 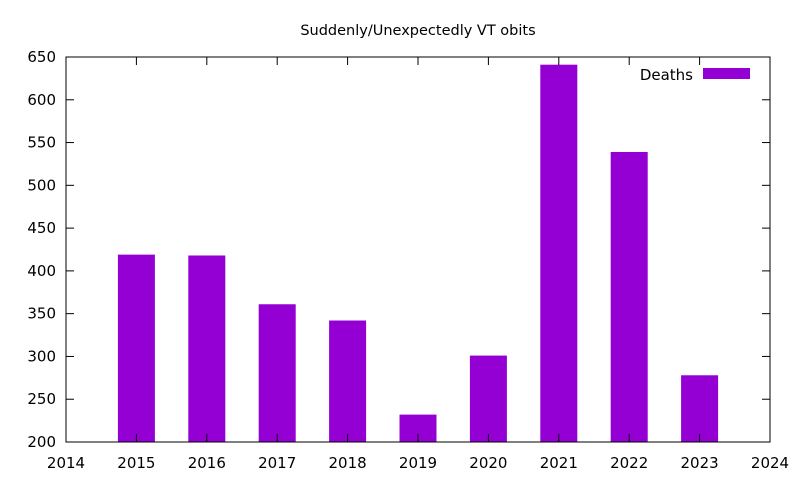 I want to click on x-tick-label: 2019, so click(x=418, y=463).